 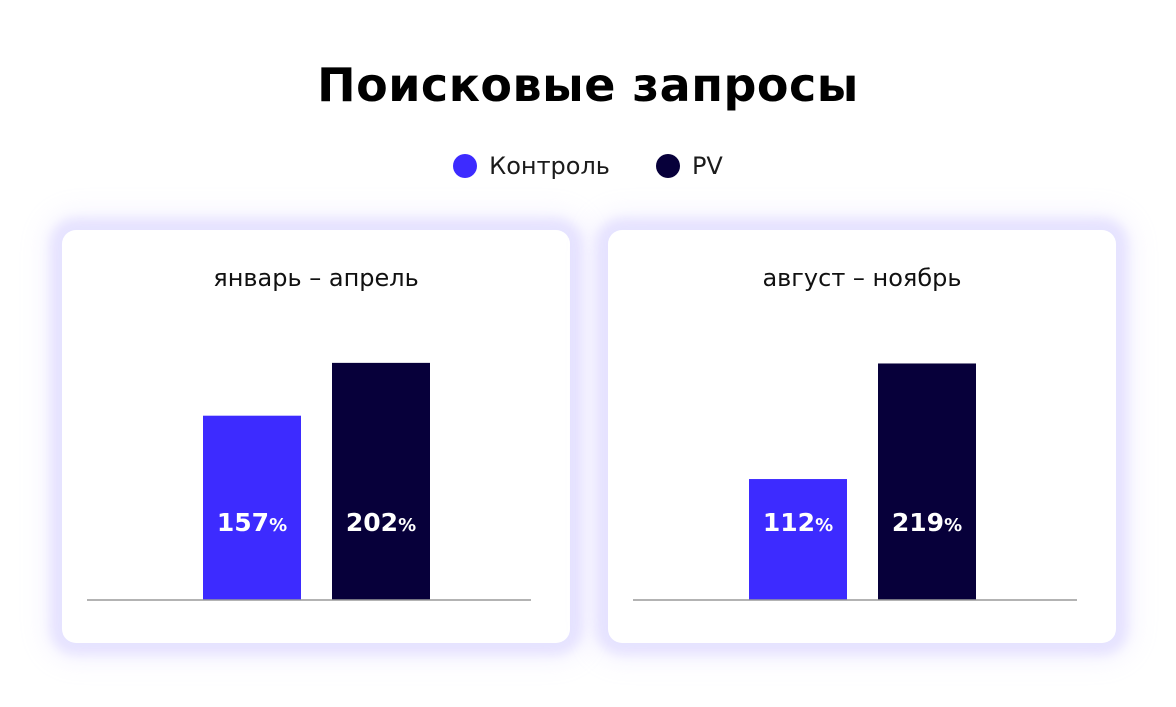 I want to click on bar-chart-jan-apr: 157% 202%, so click(x=309, y=481).